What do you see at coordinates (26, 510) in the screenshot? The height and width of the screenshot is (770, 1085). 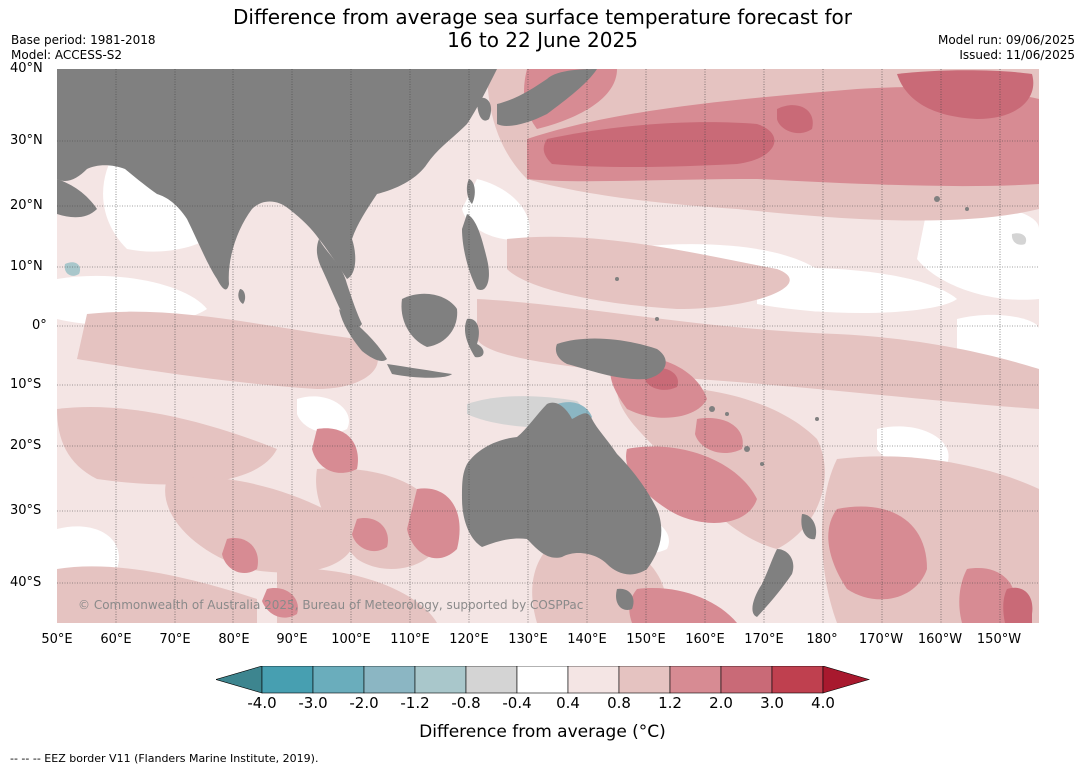 I see `lat-label-30s: 30°S` at bounding box center [26, 510].